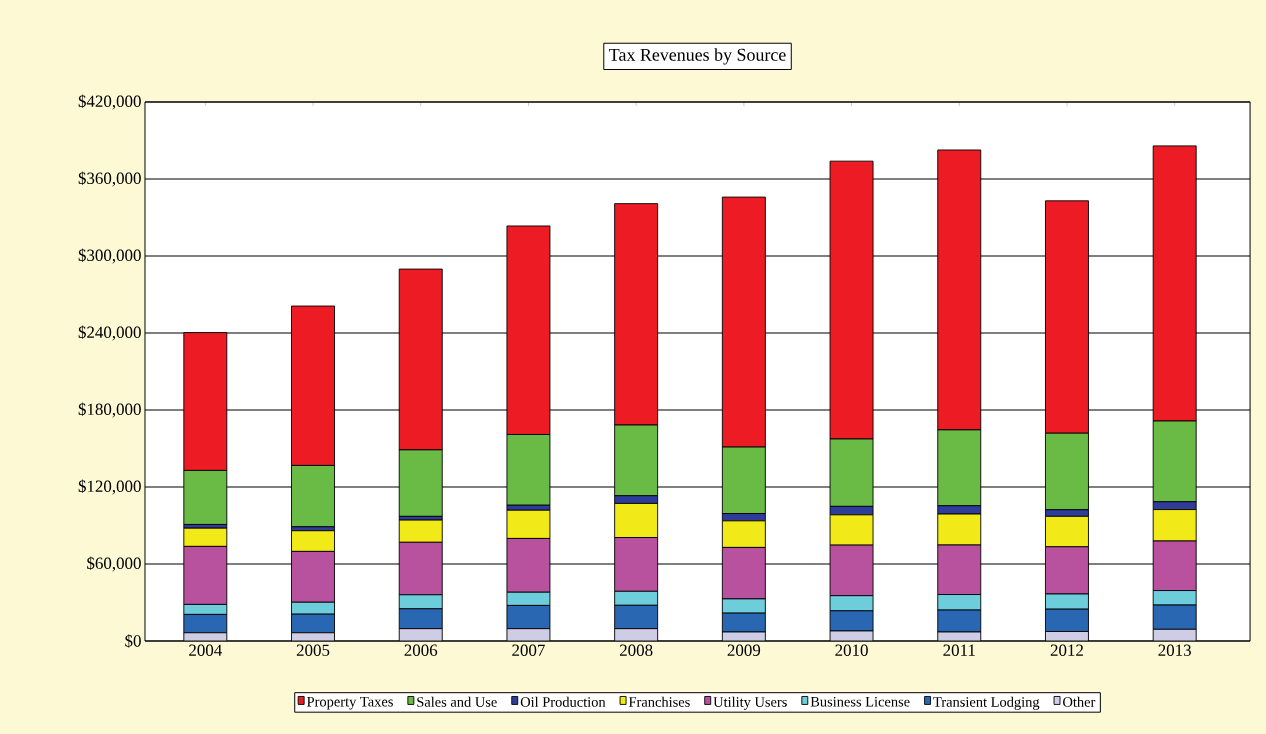  I want to click on y-tick-label: $300,000, so click(109, 256).